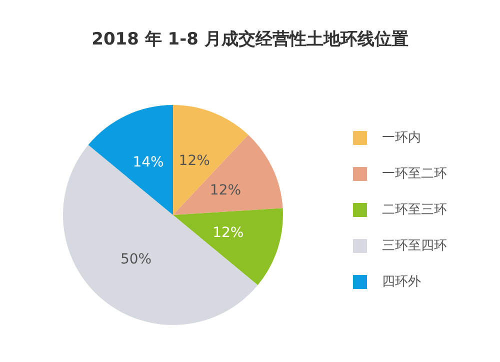  Describe the element at coordinates (414, 210) in the screenshot. I see `legend-label: 二环至三环` at that location.